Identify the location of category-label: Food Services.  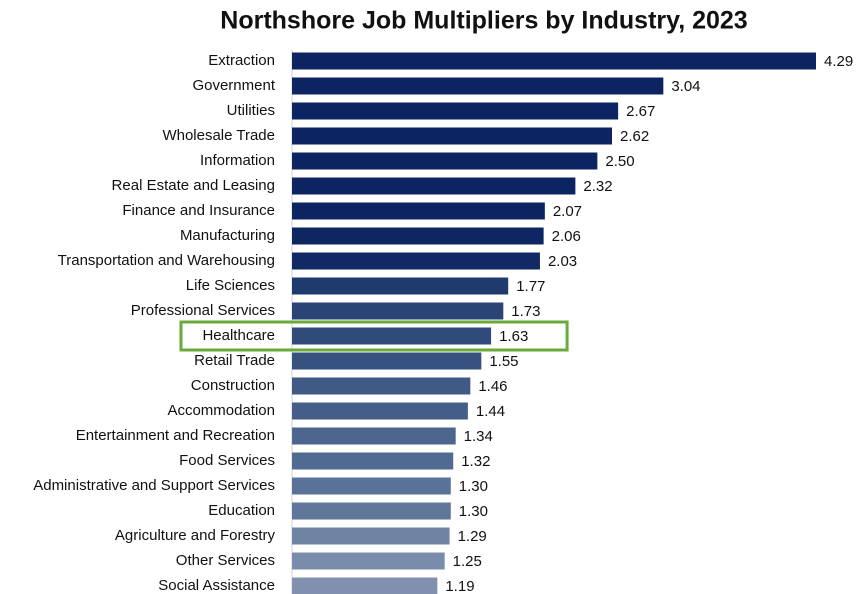
(227, 460).